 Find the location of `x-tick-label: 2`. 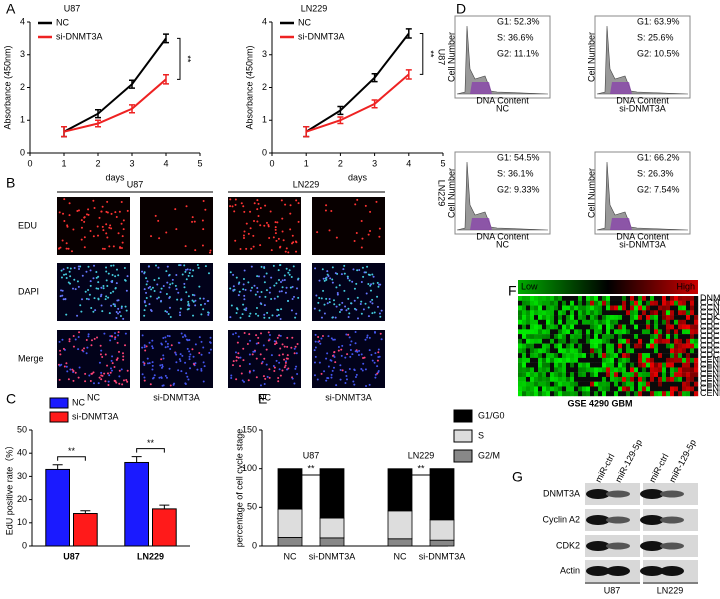

x-tick-label: 2 is located at coordinates (97, 163).